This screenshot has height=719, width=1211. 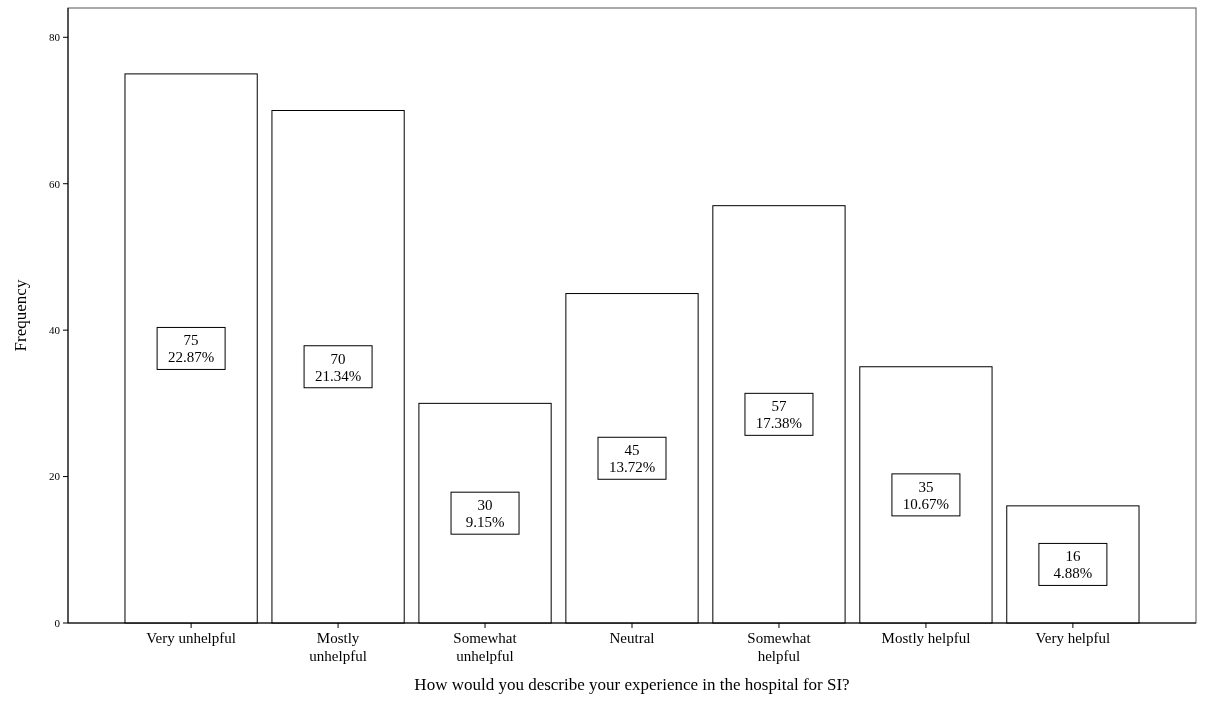 I want to click on y-tick-label: 20, so click(x=55, y=476).